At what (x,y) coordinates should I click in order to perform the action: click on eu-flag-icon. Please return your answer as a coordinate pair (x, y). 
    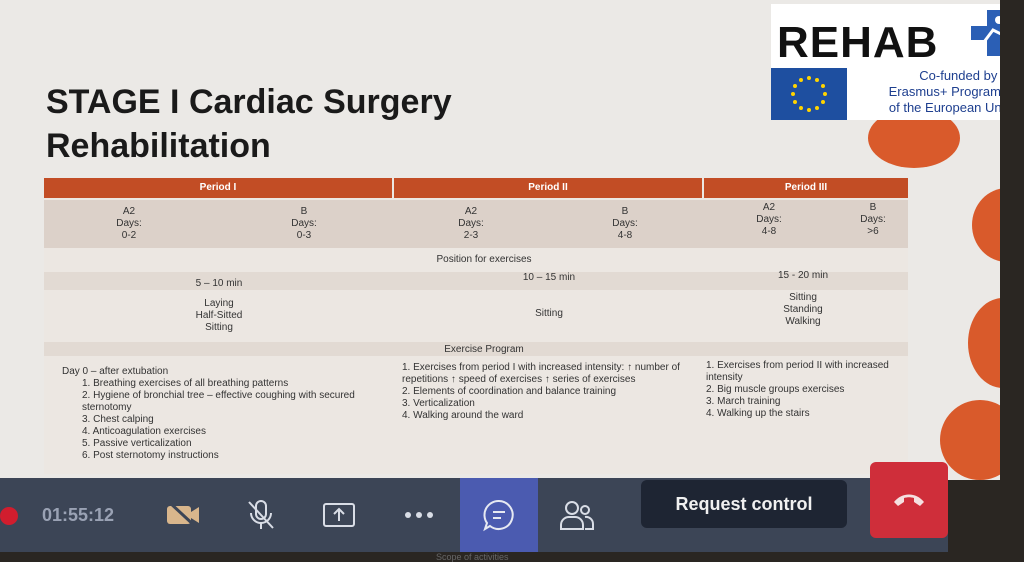
    Looking at the image, I should click on (809, 94).